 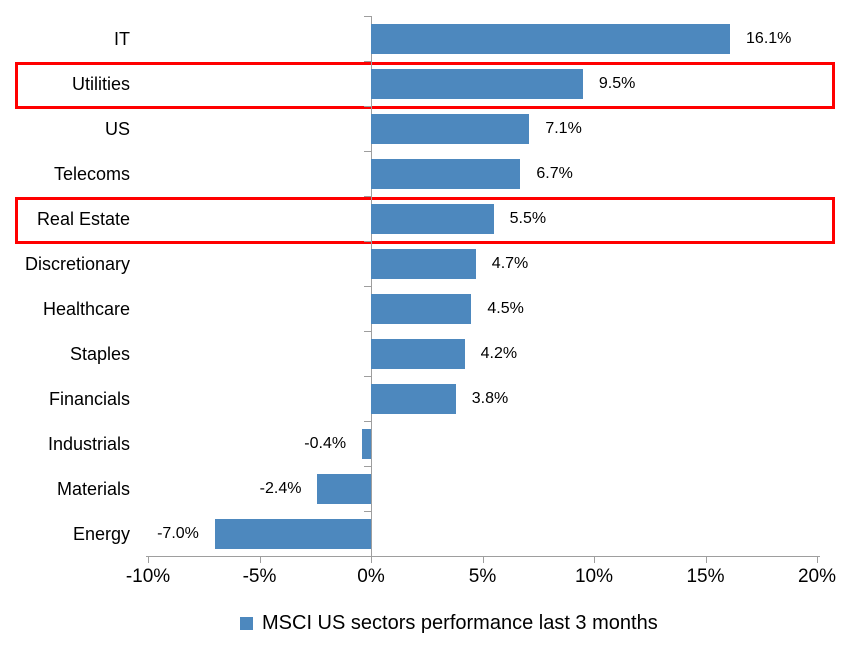 I want to click on bar-healthcare, so click(x=421, y=308).